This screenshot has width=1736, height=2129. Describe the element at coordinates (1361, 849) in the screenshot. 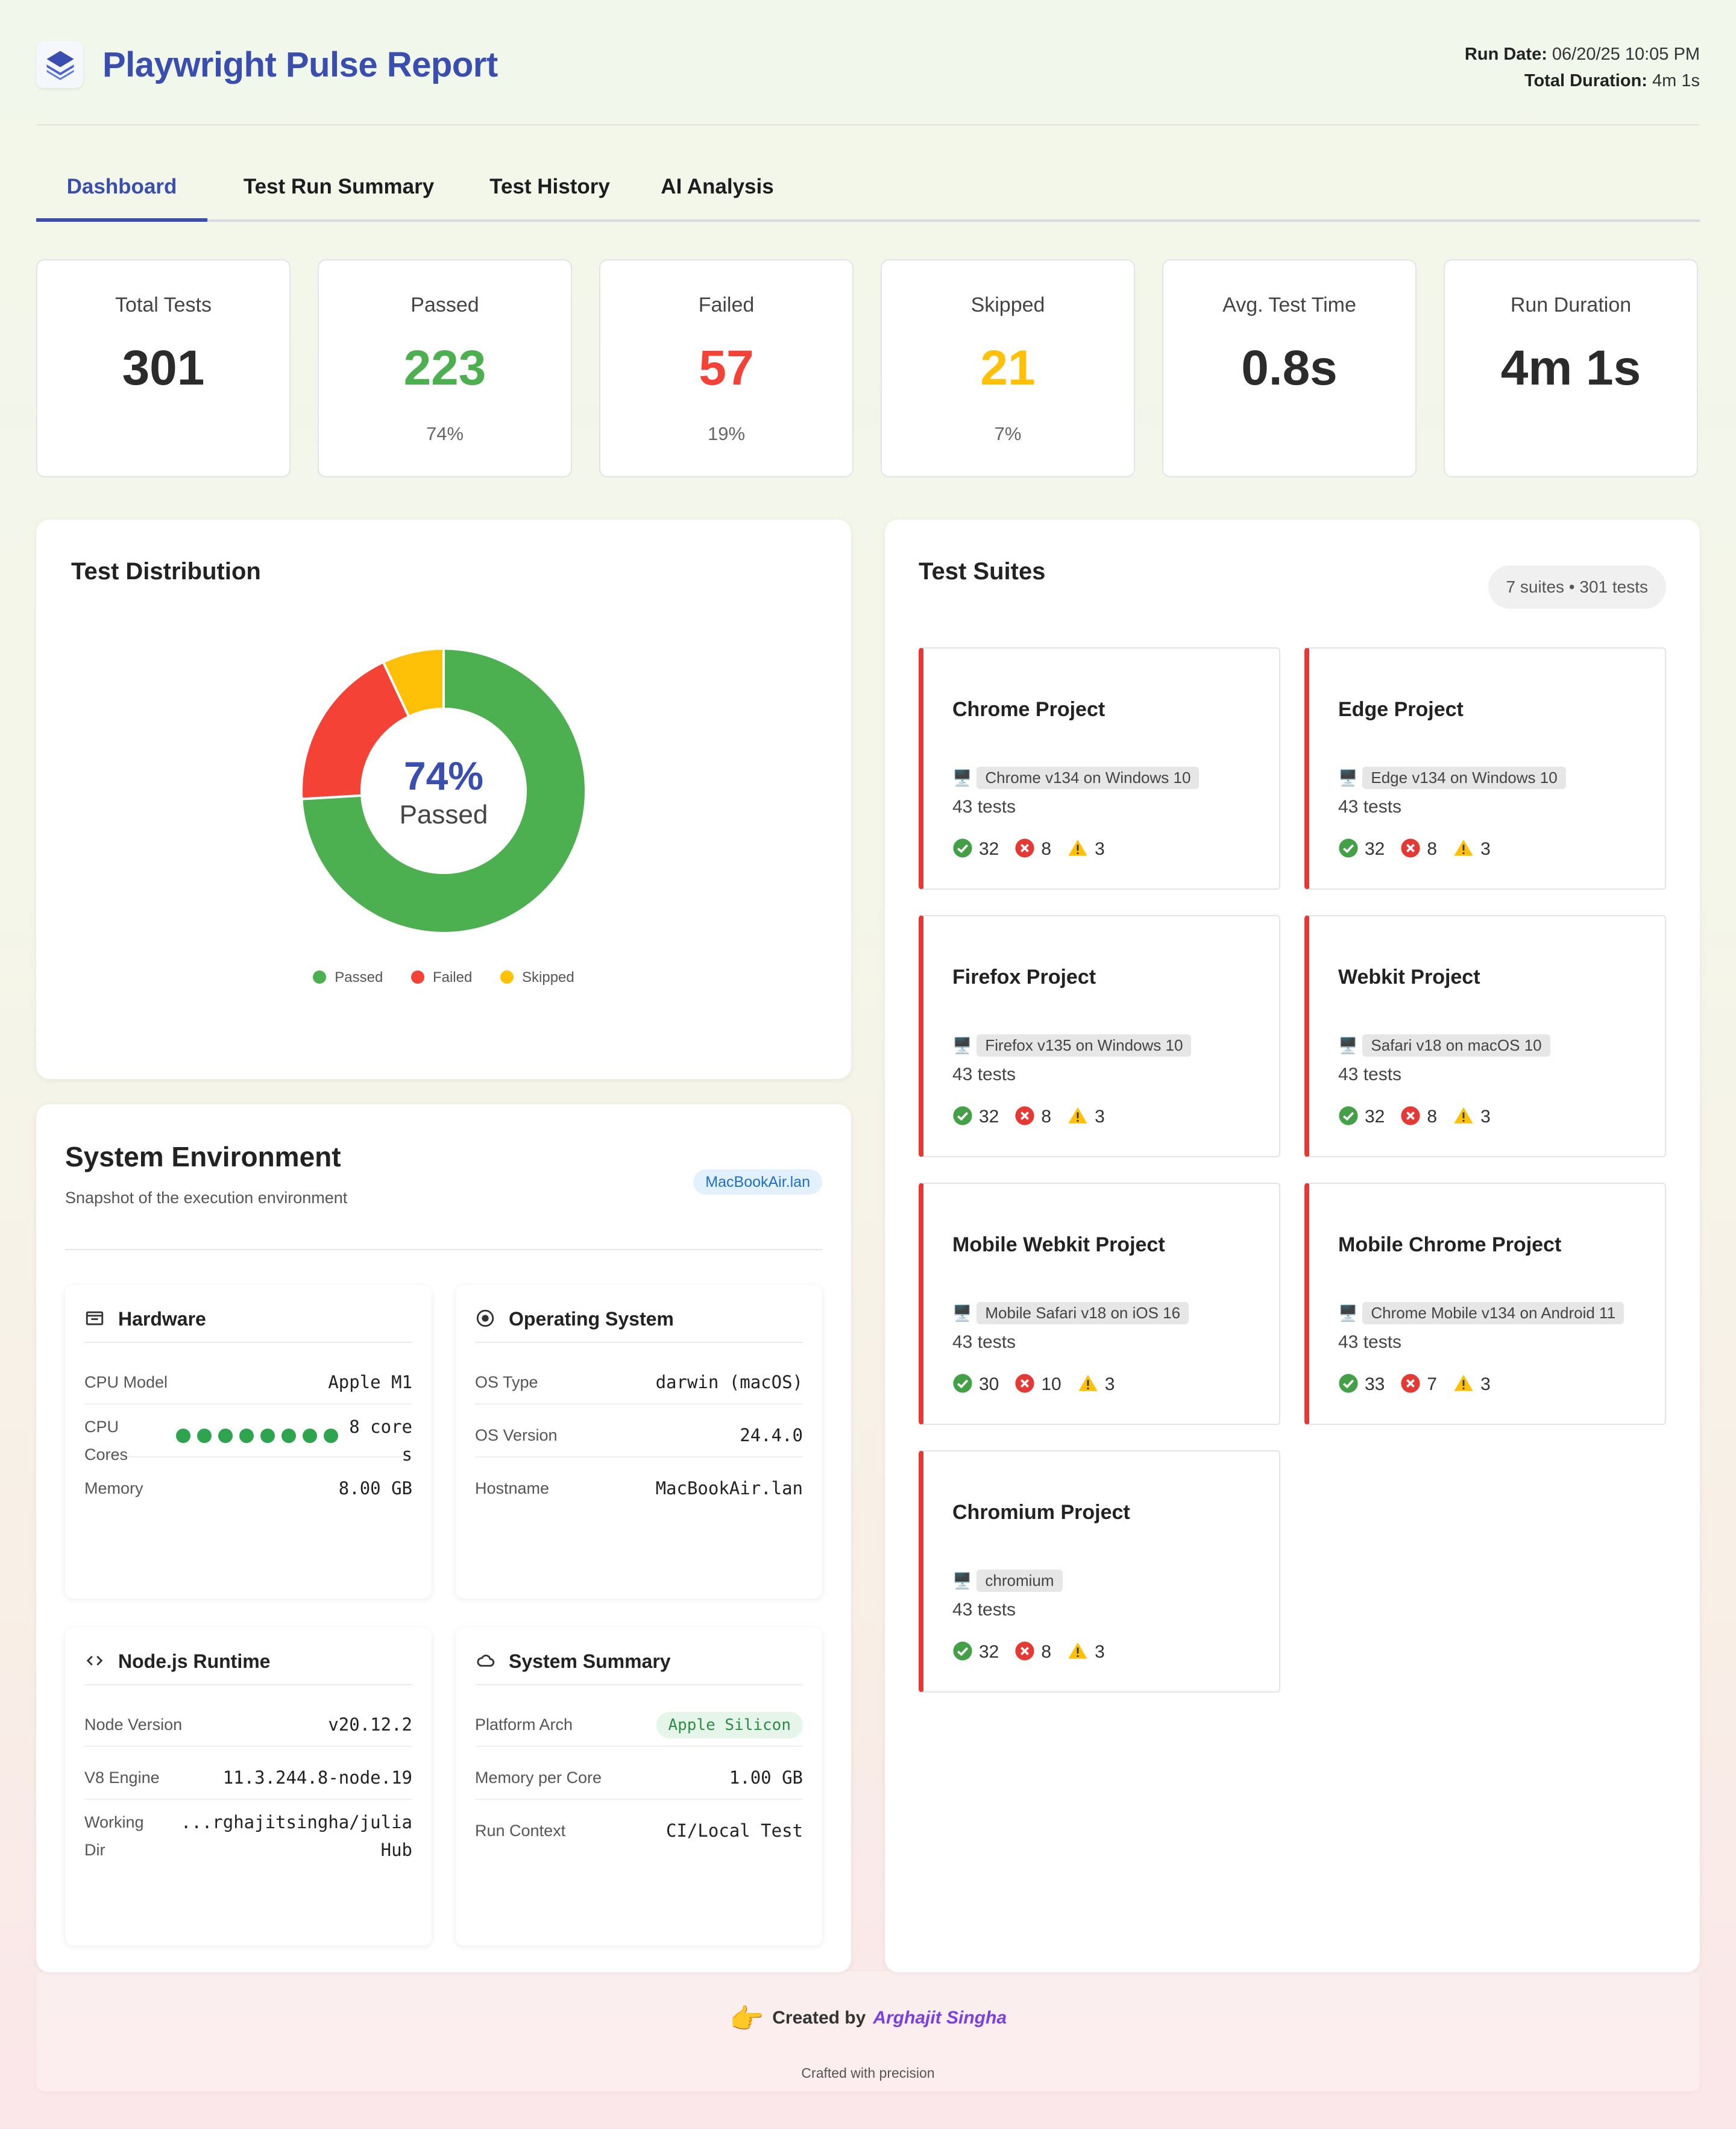

I see `suite-passed: 32` at that location.